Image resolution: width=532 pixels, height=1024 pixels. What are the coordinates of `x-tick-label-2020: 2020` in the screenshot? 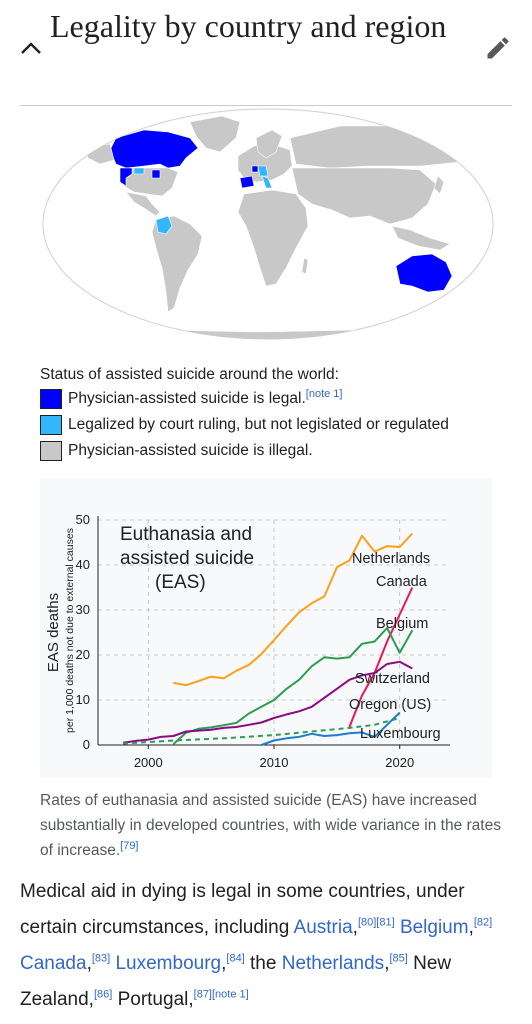 It's located at (399, 762).